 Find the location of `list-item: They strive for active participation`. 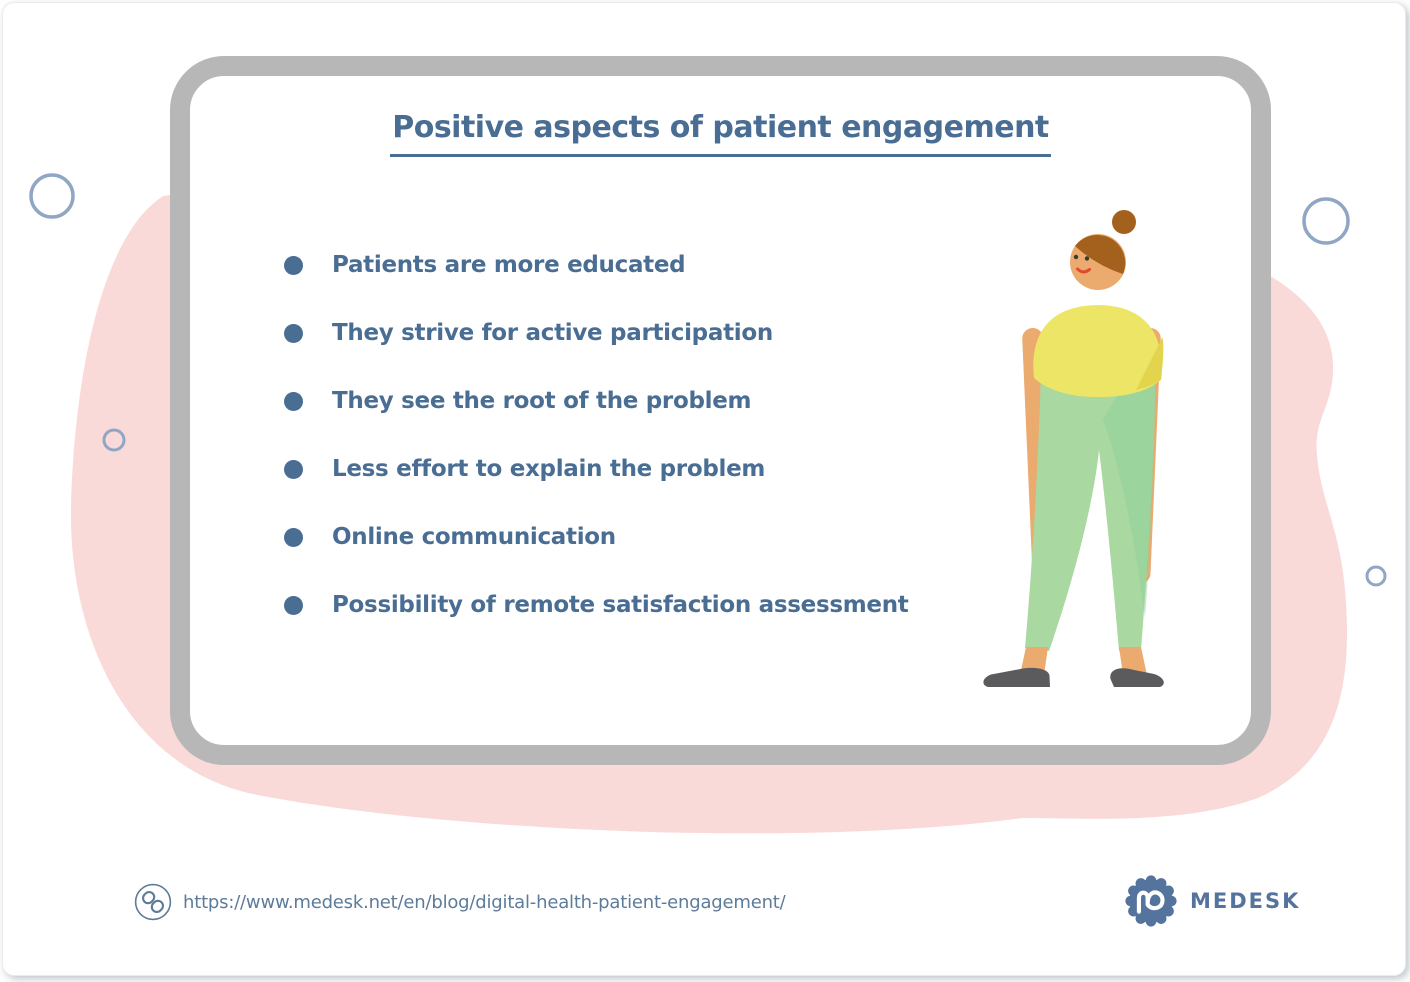

list-item: They strive for active participation is located at coordinates (596, 333).